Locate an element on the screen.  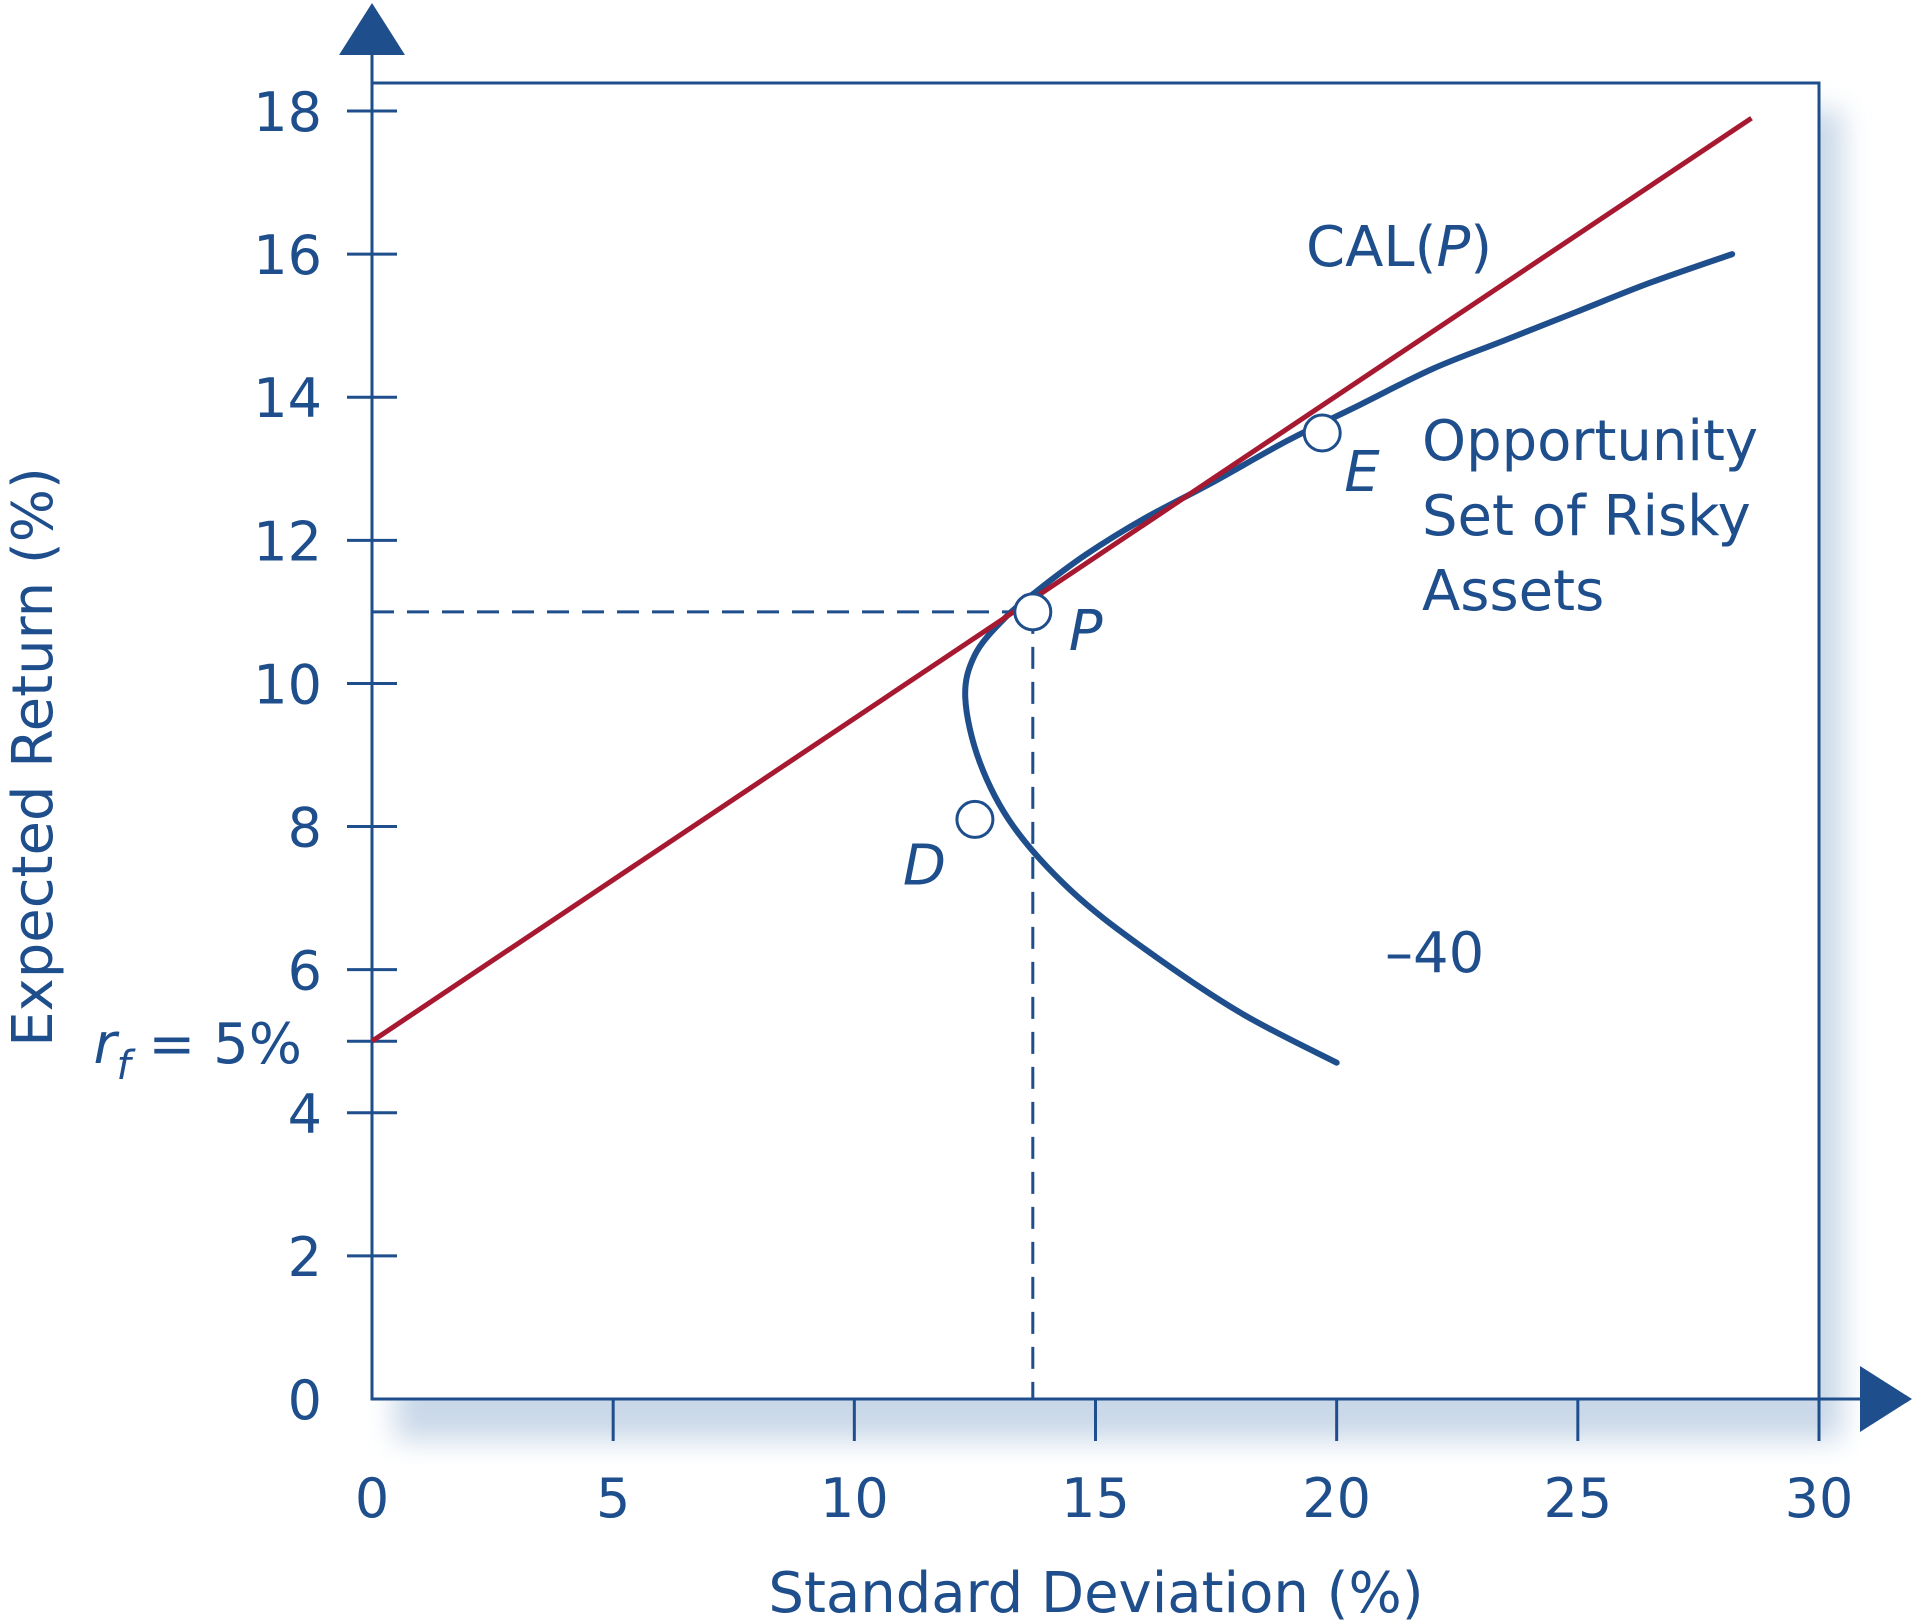
point-d is located at coordinates (975, 819).